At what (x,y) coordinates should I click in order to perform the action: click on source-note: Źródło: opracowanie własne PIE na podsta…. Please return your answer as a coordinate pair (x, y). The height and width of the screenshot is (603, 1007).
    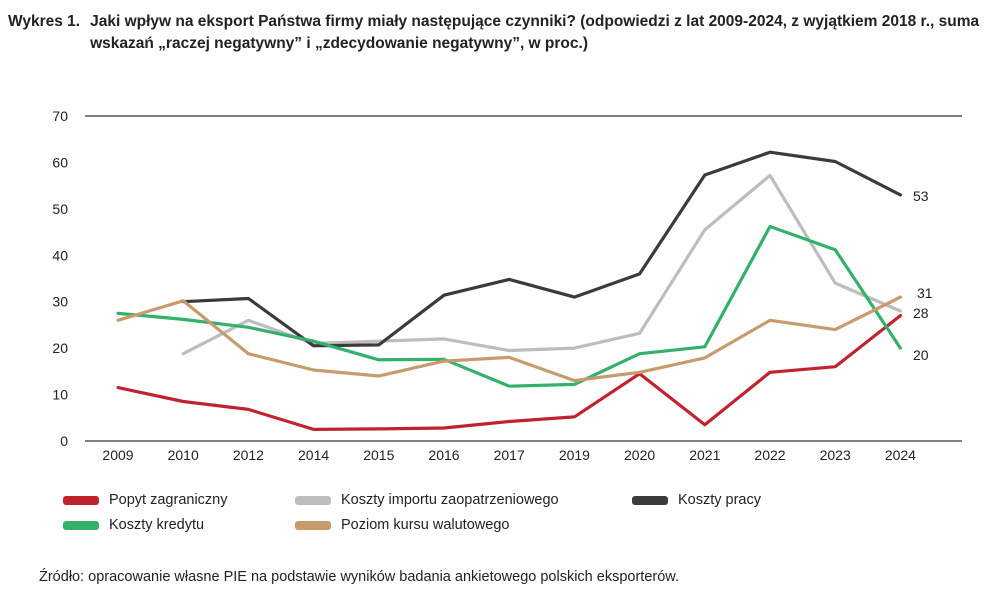
    Looking at the image, I should click on (359, 577).